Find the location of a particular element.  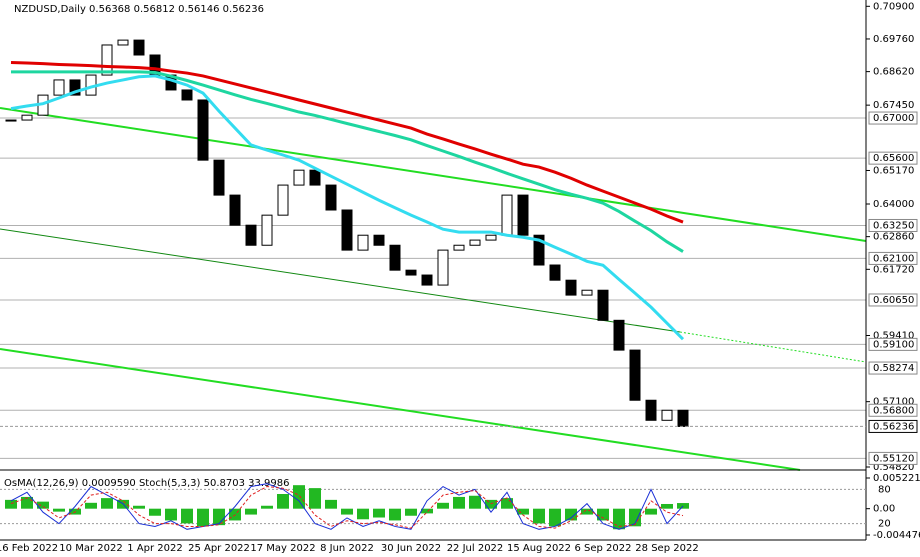

x-tick-label: 16 Feb 2022 is located at coordinates (29, 548).